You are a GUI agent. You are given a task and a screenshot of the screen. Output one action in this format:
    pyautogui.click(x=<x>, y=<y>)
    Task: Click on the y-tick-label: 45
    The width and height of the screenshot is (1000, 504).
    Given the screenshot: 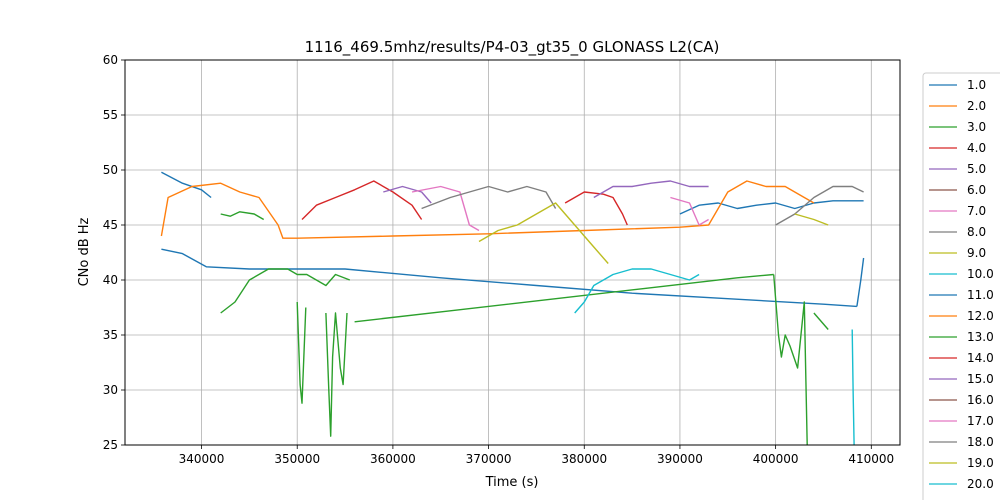 What is the action you would take?
    pyautogui.click(x=110, y=225)
    